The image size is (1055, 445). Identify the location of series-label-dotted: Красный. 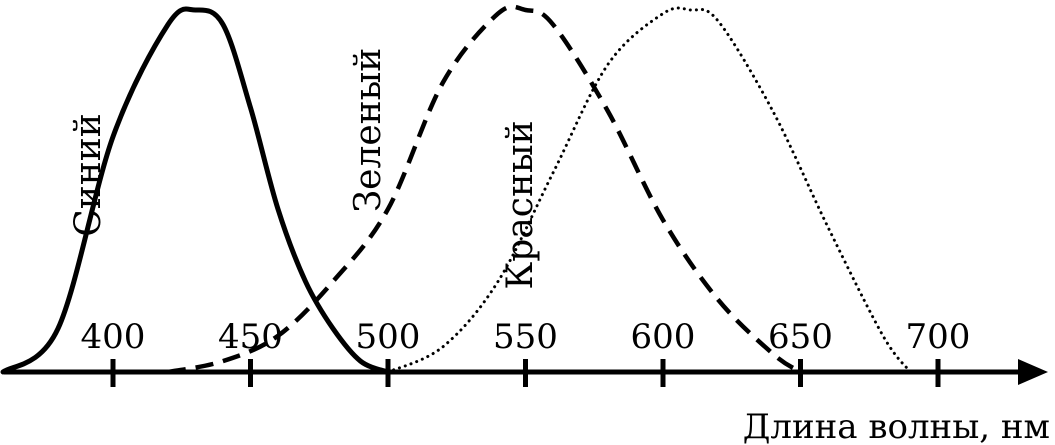
(520, 204).